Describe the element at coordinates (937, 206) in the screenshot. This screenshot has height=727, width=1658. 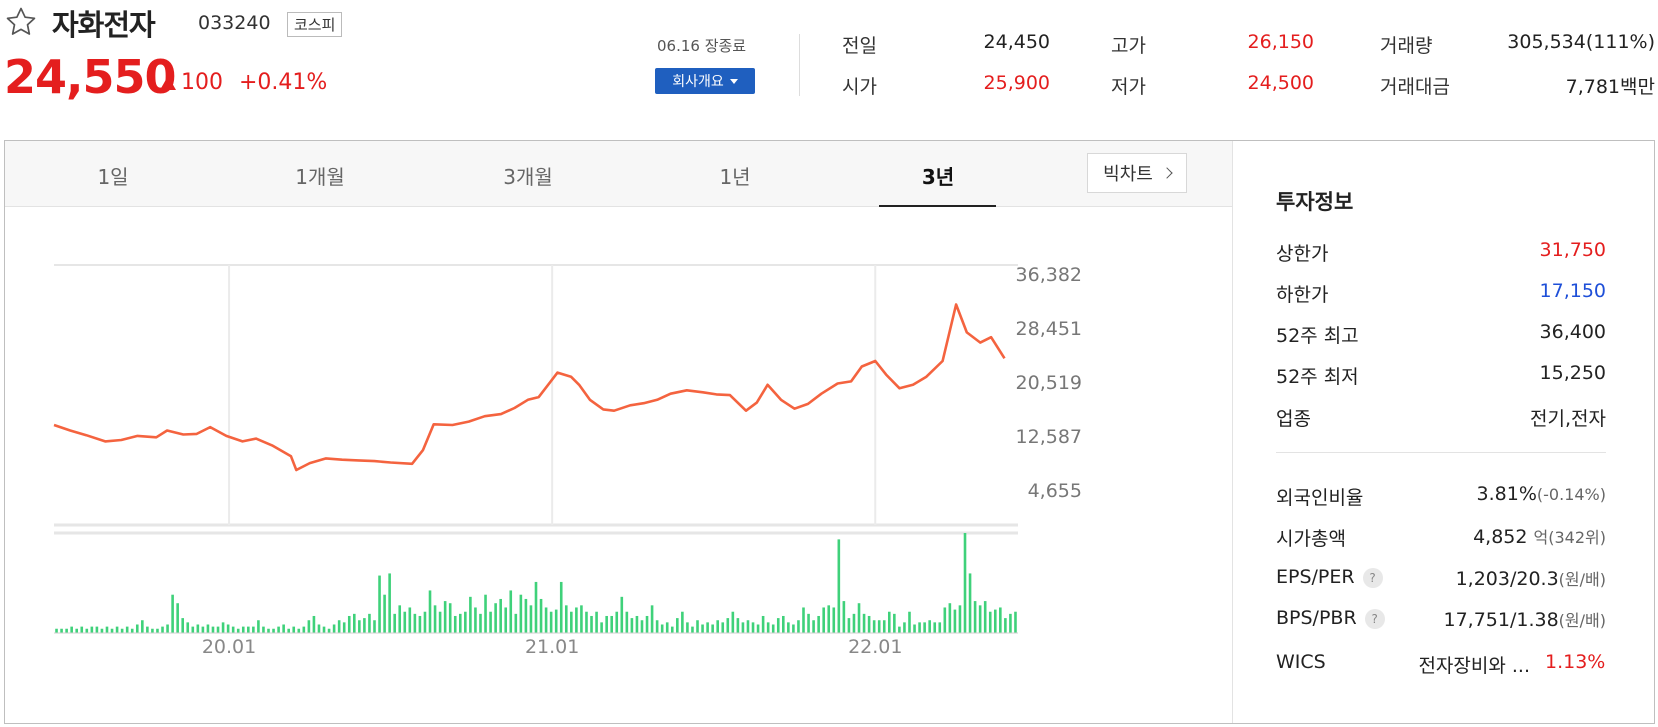
I see `active-tab-underline` at that location.